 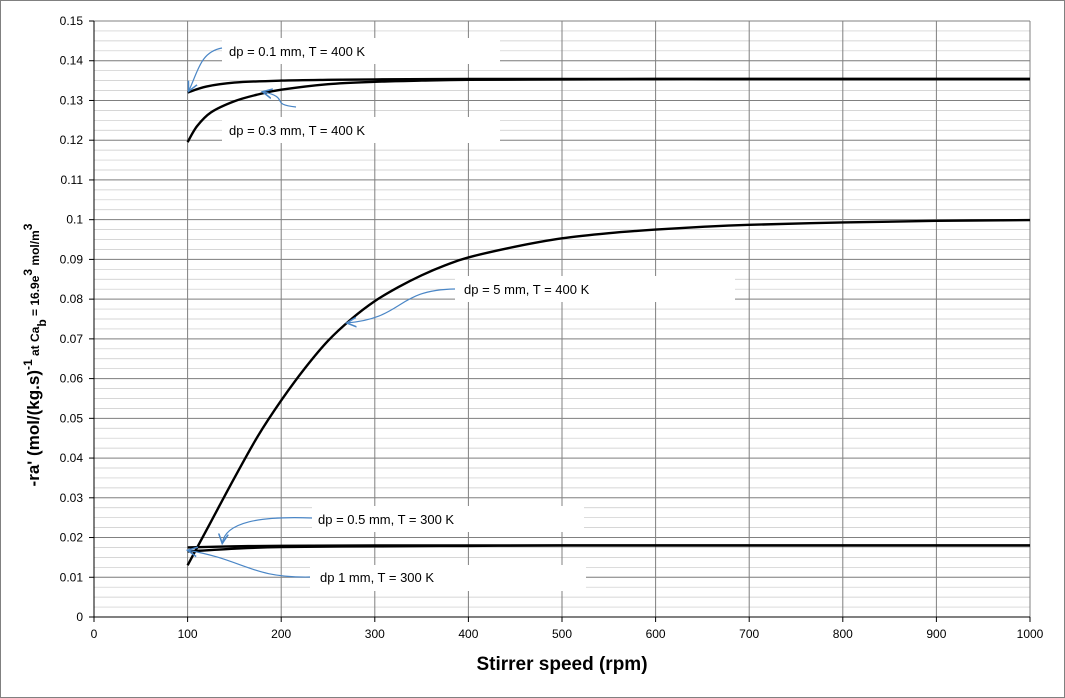 I want to click on y-axis-title-sub: b, so click(x=42, y=322).